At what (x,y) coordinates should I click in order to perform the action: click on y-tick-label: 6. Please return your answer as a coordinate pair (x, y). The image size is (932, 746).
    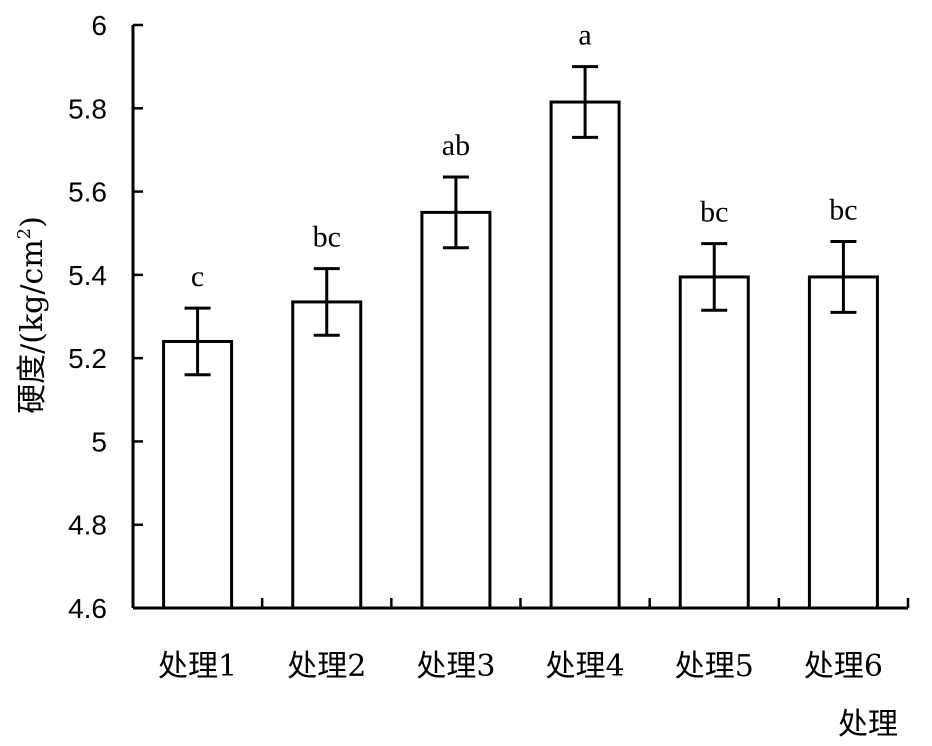
    Looking at the image, I should click on (99, 25).